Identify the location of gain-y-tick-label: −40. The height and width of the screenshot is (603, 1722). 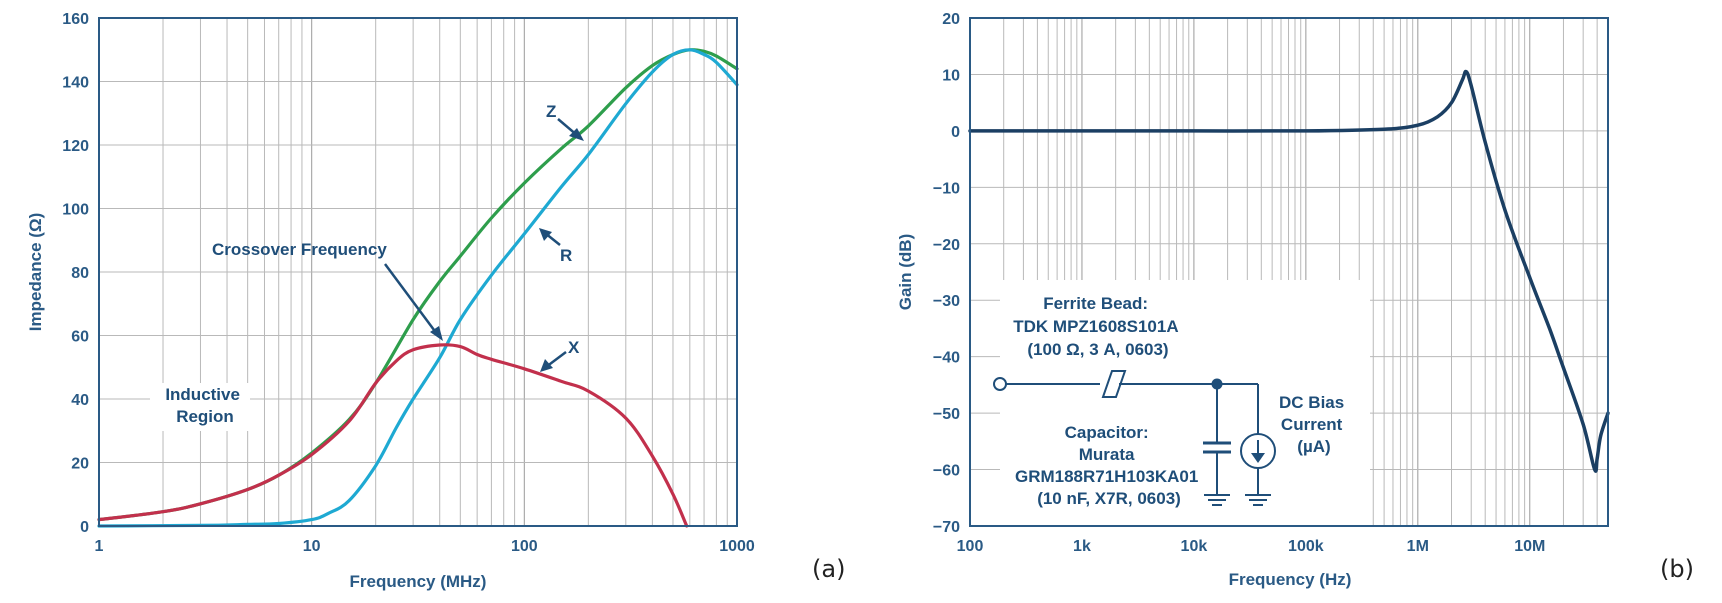
(946, 358).